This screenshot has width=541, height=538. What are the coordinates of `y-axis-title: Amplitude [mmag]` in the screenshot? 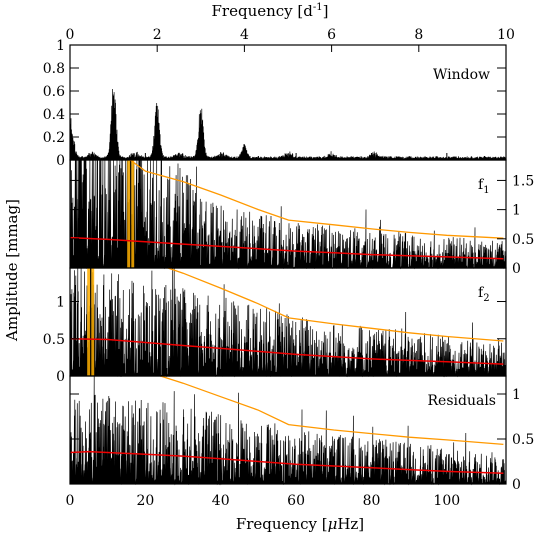 It's located at (12, 270).